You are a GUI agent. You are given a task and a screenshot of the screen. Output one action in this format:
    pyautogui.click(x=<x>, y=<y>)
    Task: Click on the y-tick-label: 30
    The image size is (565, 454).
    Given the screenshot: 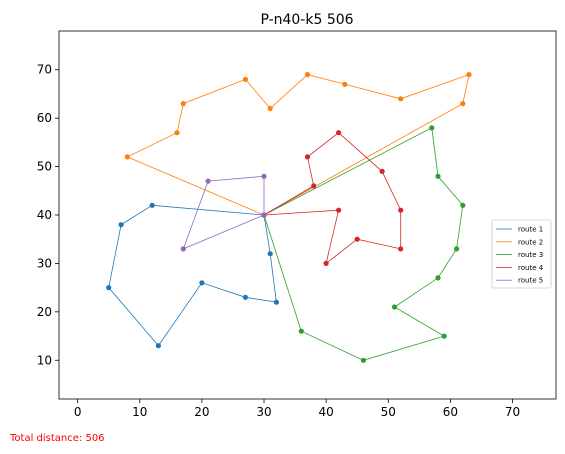 What is the action you would take?
    pyautogui.click(x=44, y=263)
    